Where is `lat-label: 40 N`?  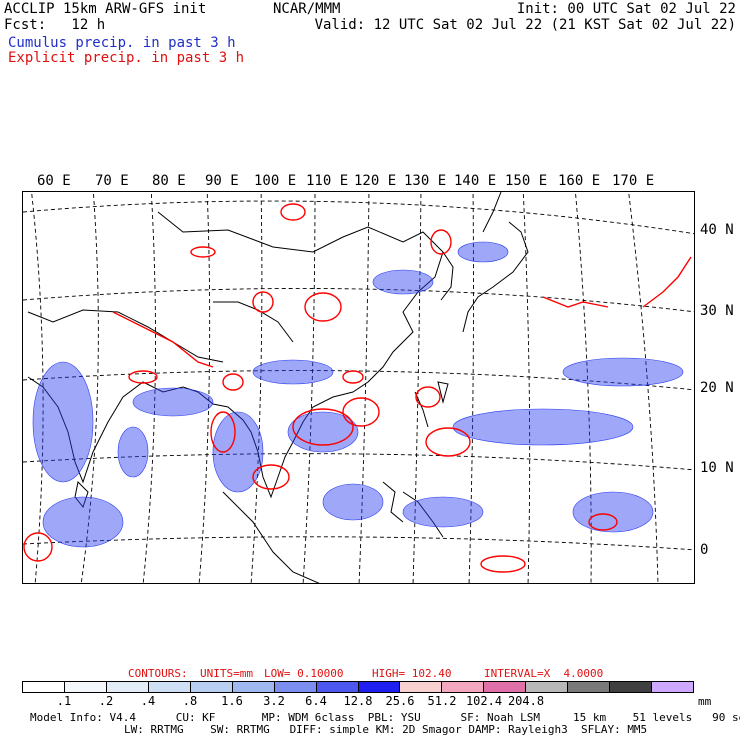 lat-label: 40 N is located at coordinates (717, 230).